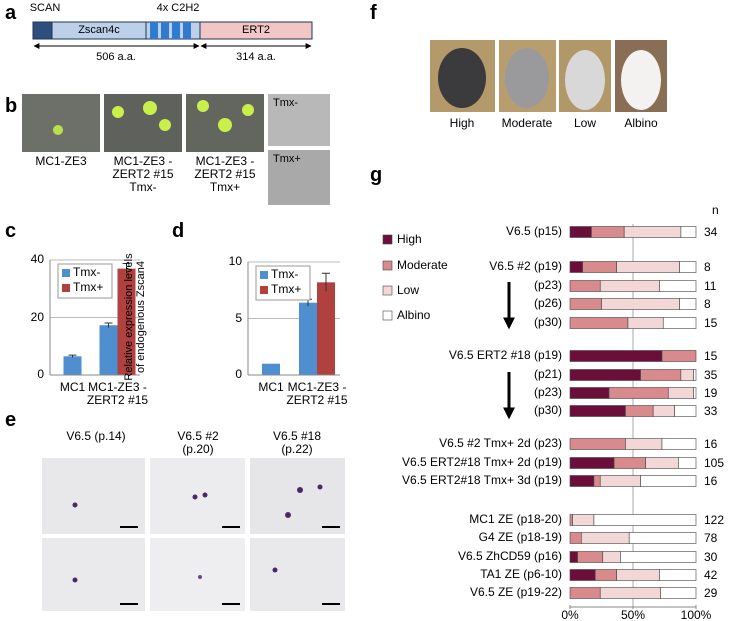 The image size is (732, 621). I want to click on legend-label: Low, so click(408, 290).